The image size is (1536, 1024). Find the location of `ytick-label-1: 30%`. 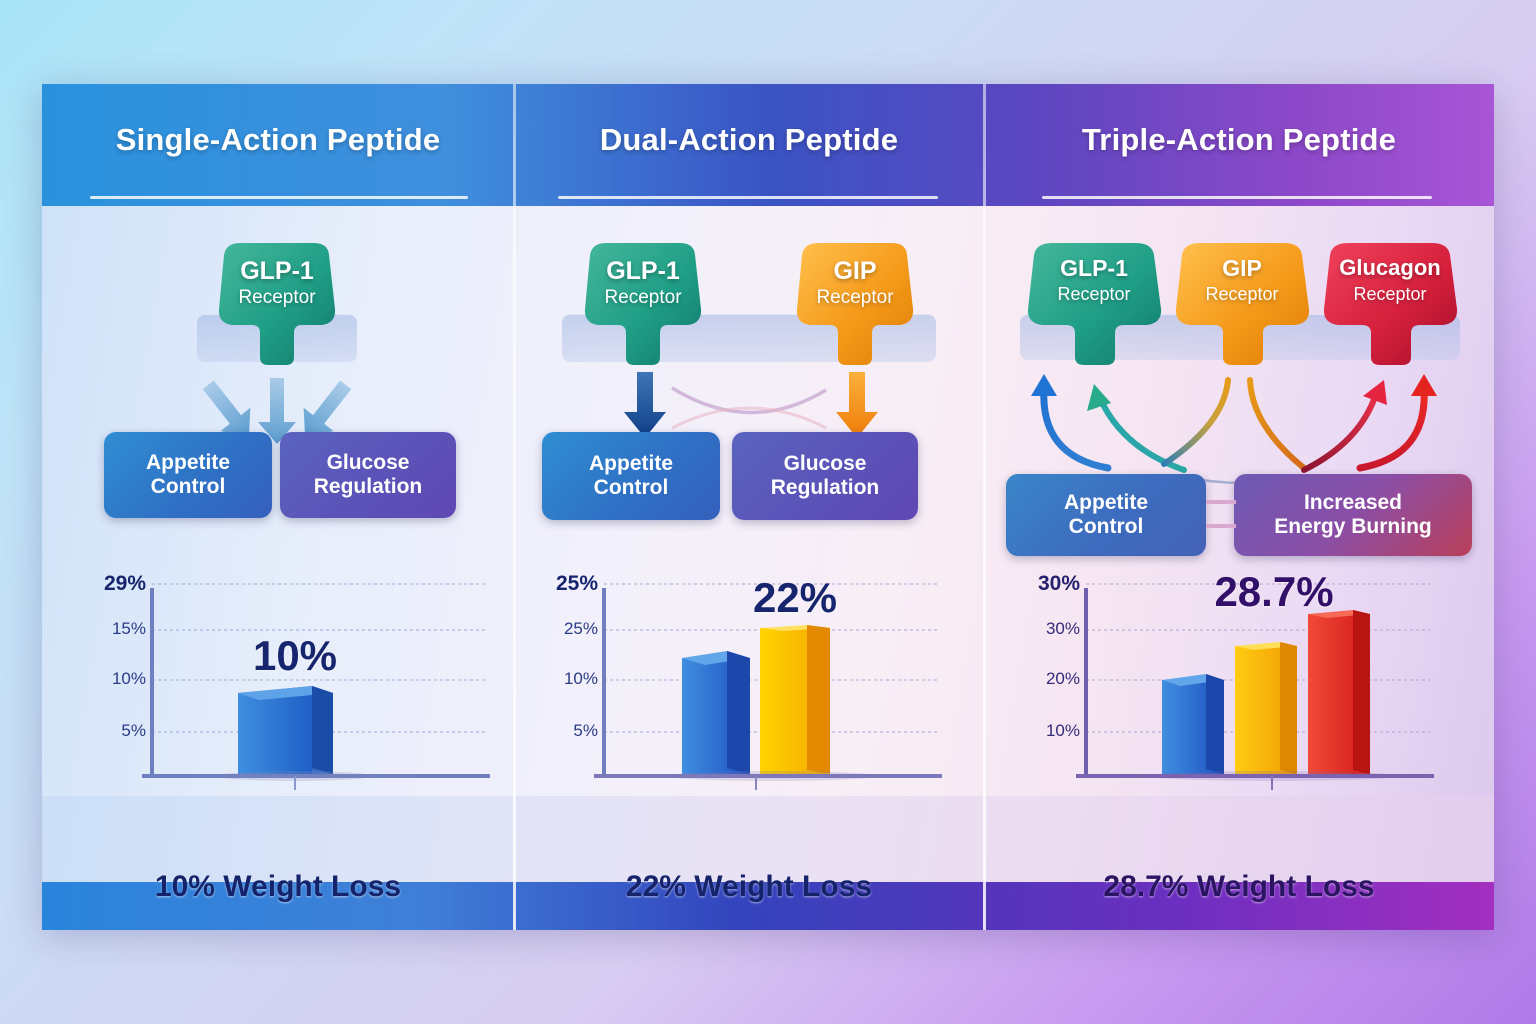

ytick-label-1: 30% is located at coordinates (1062, 628).